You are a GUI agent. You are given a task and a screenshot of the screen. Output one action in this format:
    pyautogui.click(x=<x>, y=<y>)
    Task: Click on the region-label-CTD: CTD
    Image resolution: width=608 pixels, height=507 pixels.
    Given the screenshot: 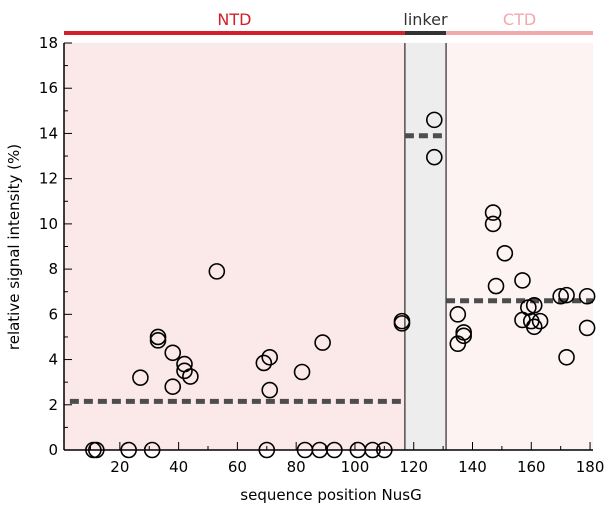 What is the action you would take?
    pyautogui.click(x=519, y=19)
    